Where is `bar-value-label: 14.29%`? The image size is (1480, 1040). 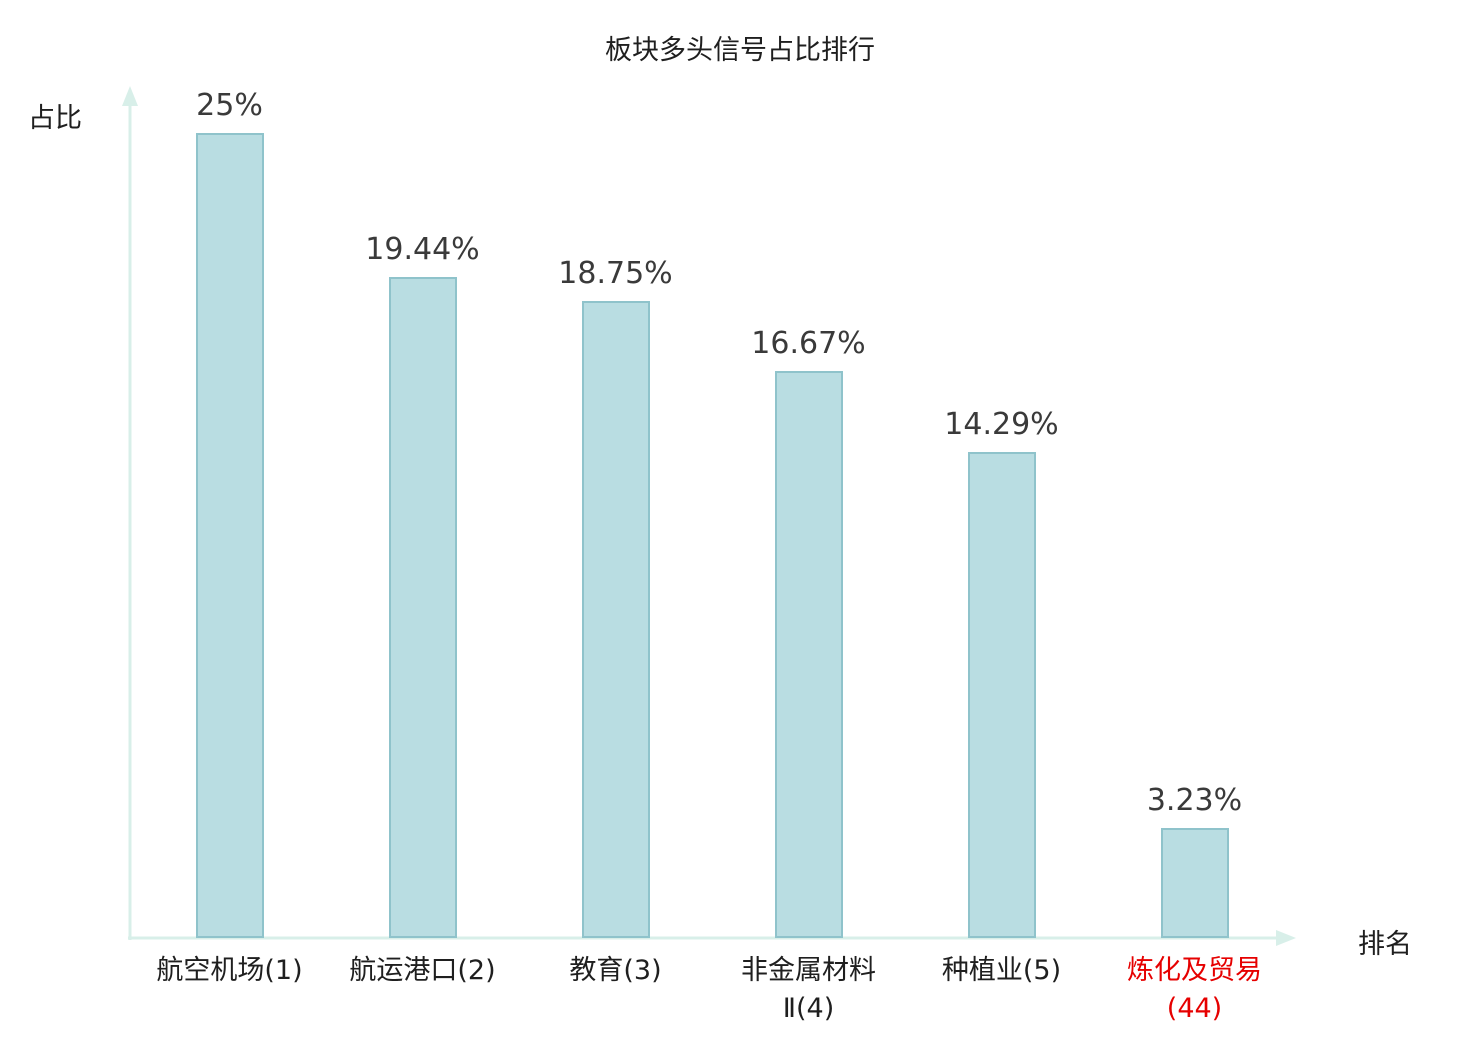 bar-value-label: 14.29% is located at coordinates (1001, 425).